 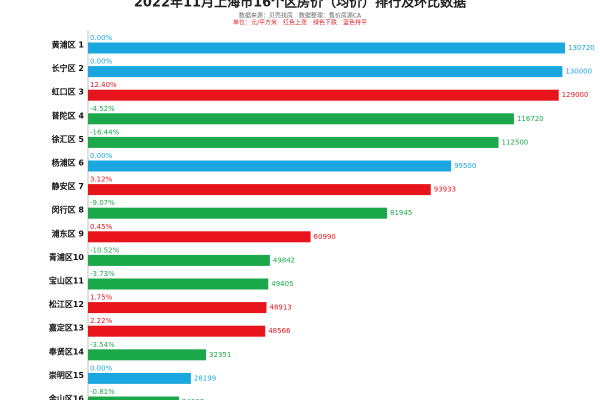 What do you see at coordinates (280, 308) in the screenshot?
I see `value-label: 48913` at bounding box center [280, 308].